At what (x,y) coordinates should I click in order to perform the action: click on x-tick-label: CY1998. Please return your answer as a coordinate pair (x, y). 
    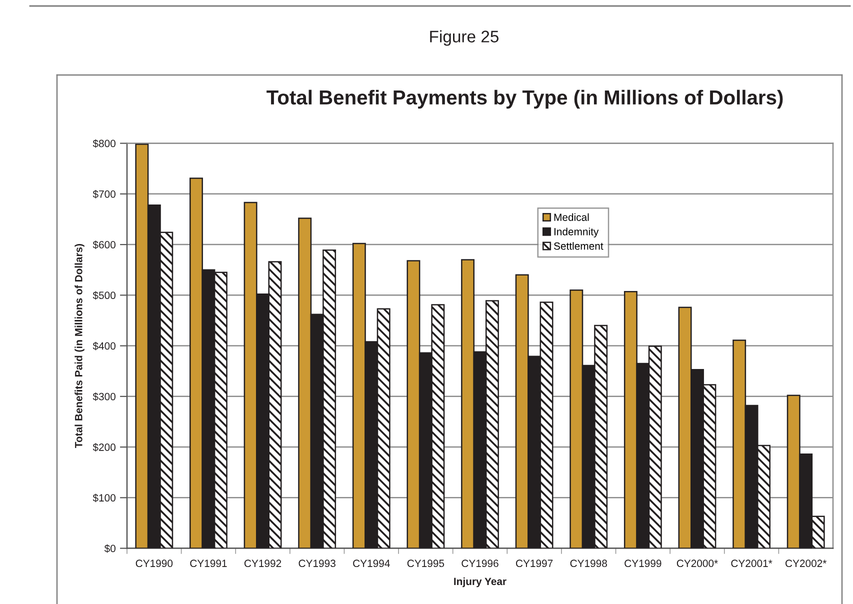
    Looking at the image, I should click on (588, 564).